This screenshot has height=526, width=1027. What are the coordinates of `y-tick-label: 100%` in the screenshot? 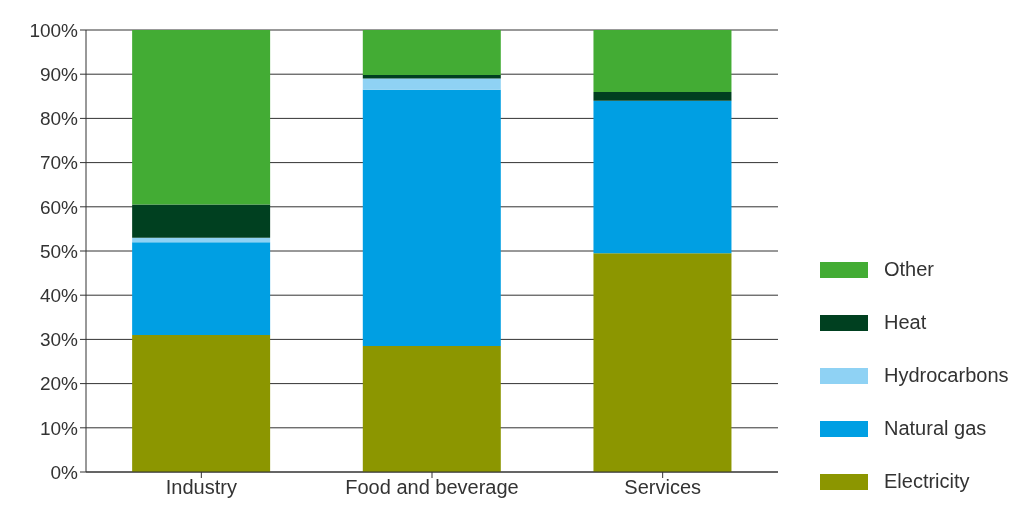 It's located at (54, 30).